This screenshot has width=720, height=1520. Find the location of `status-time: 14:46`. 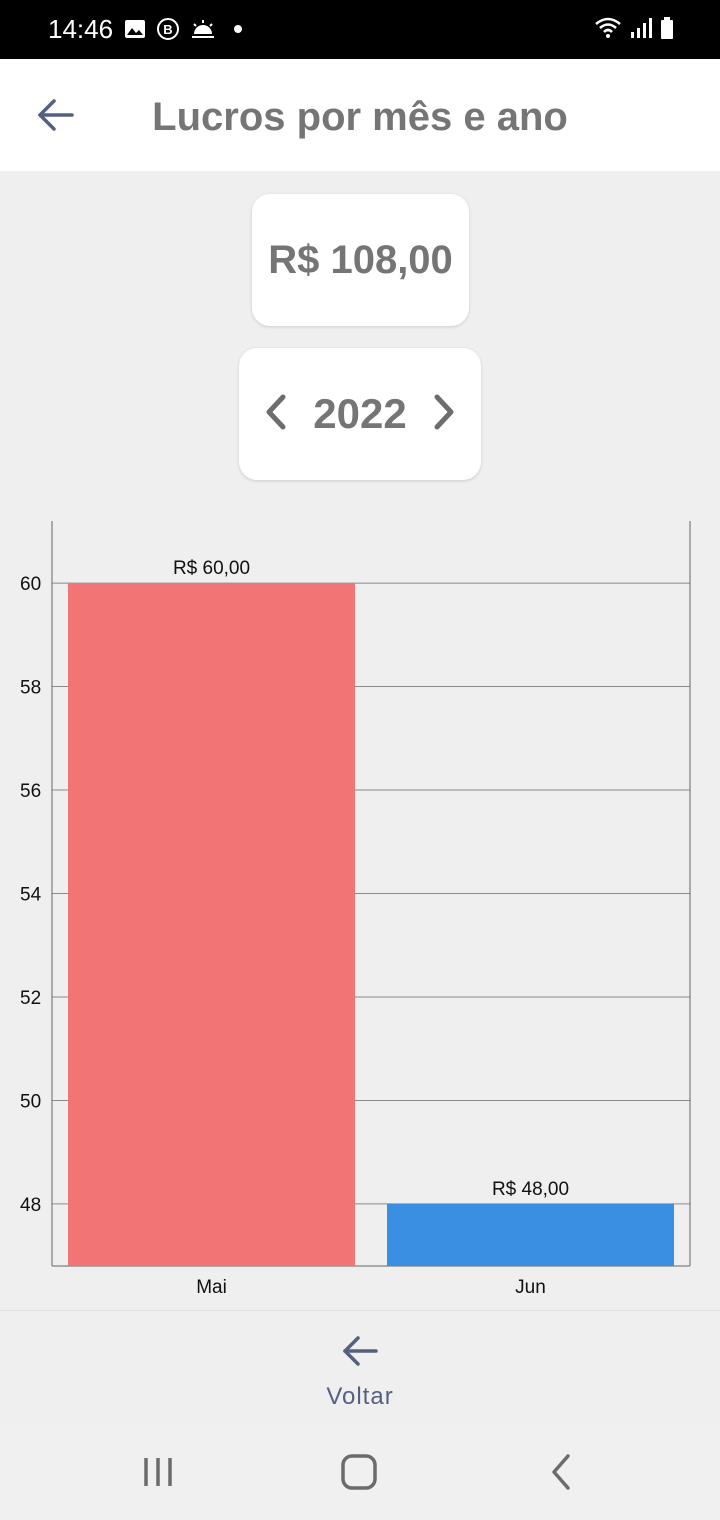

status-time: 14:46 is located at coordinates (81, 29).